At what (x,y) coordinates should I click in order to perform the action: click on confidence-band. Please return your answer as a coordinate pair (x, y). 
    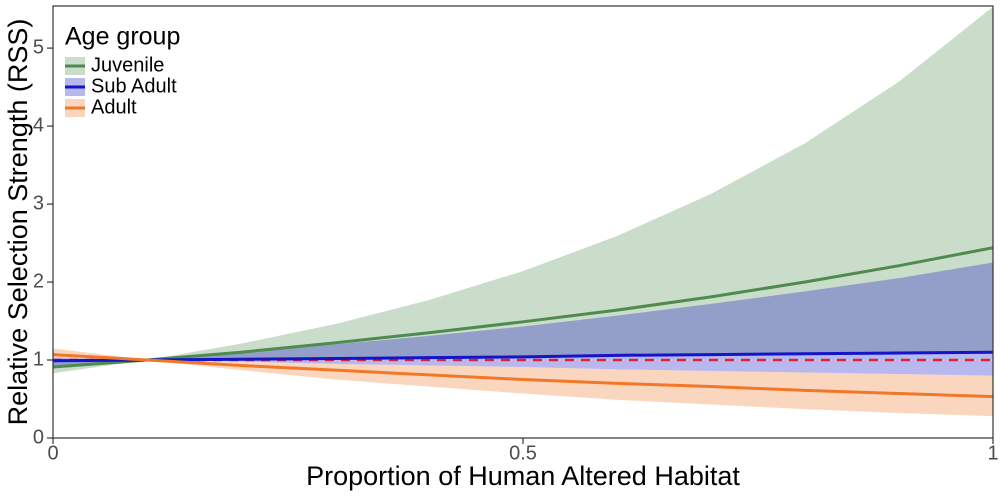
    Looking at the image, I should click on (523, 382).